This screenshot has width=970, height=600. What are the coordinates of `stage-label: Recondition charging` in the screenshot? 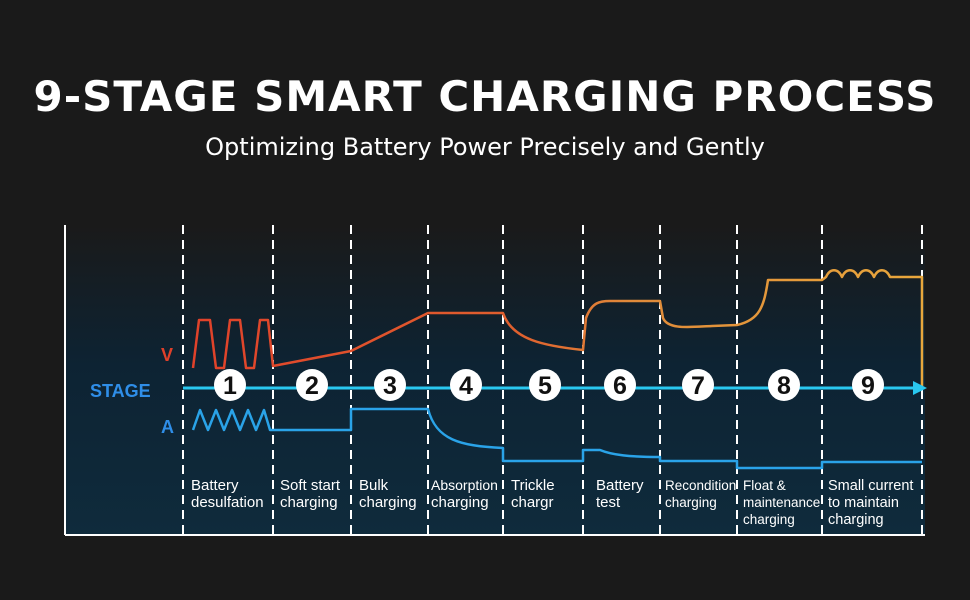 It's located at (700, 494).